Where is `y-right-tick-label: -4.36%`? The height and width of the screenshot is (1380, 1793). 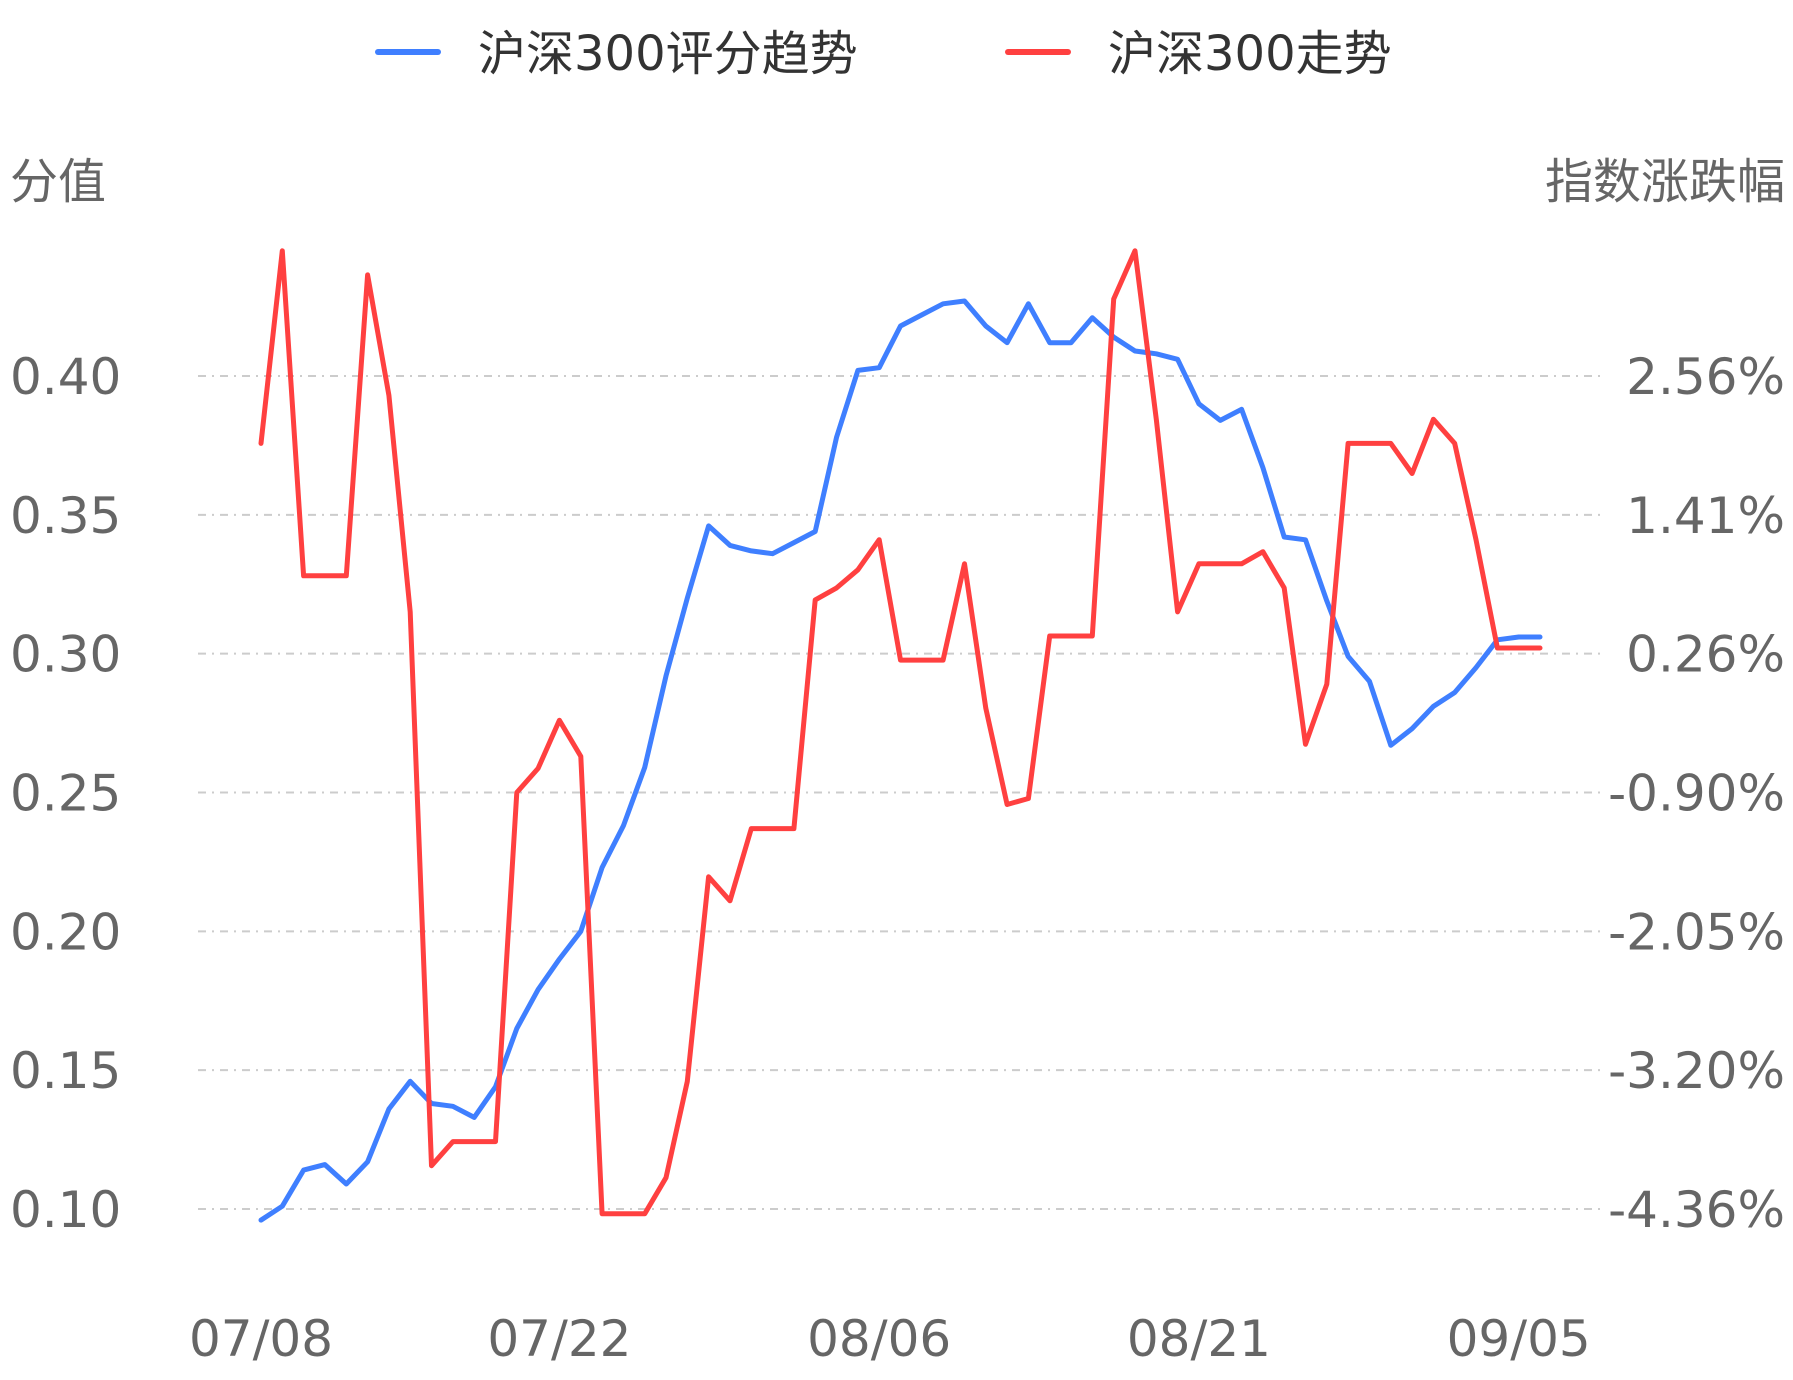 y-right-tick-label: -4.36% is located at coordinates (1696, 1210).